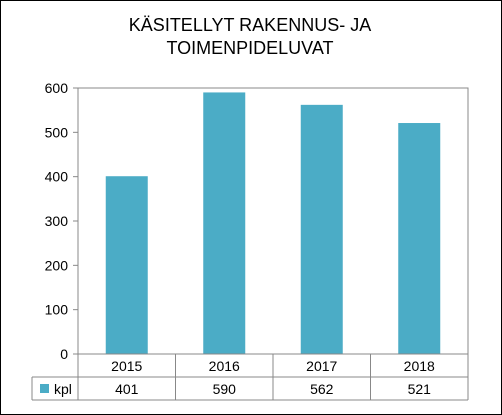 Image resolution: width=502 pixels, height=415 pixels. Describe the element at coordinates (64, 354) in the screenshot. I see `y-tick-label: 0` at that location.